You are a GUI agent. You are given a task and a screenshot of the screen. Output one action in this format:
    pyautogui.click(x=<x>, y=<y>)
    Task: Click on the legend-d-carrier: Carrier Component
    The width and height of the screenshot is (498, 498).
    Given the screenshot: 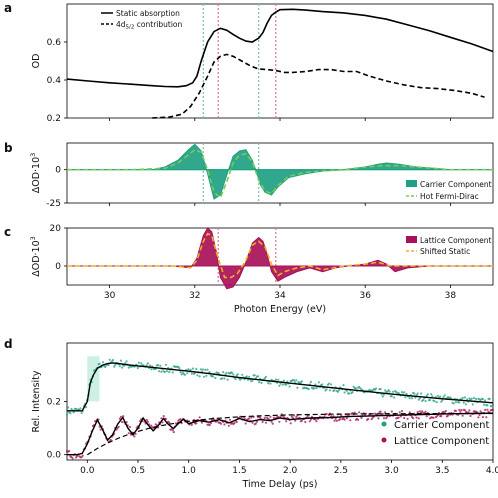 What is the action you would take?
    pyautogui.click(x=442, y=425)
    